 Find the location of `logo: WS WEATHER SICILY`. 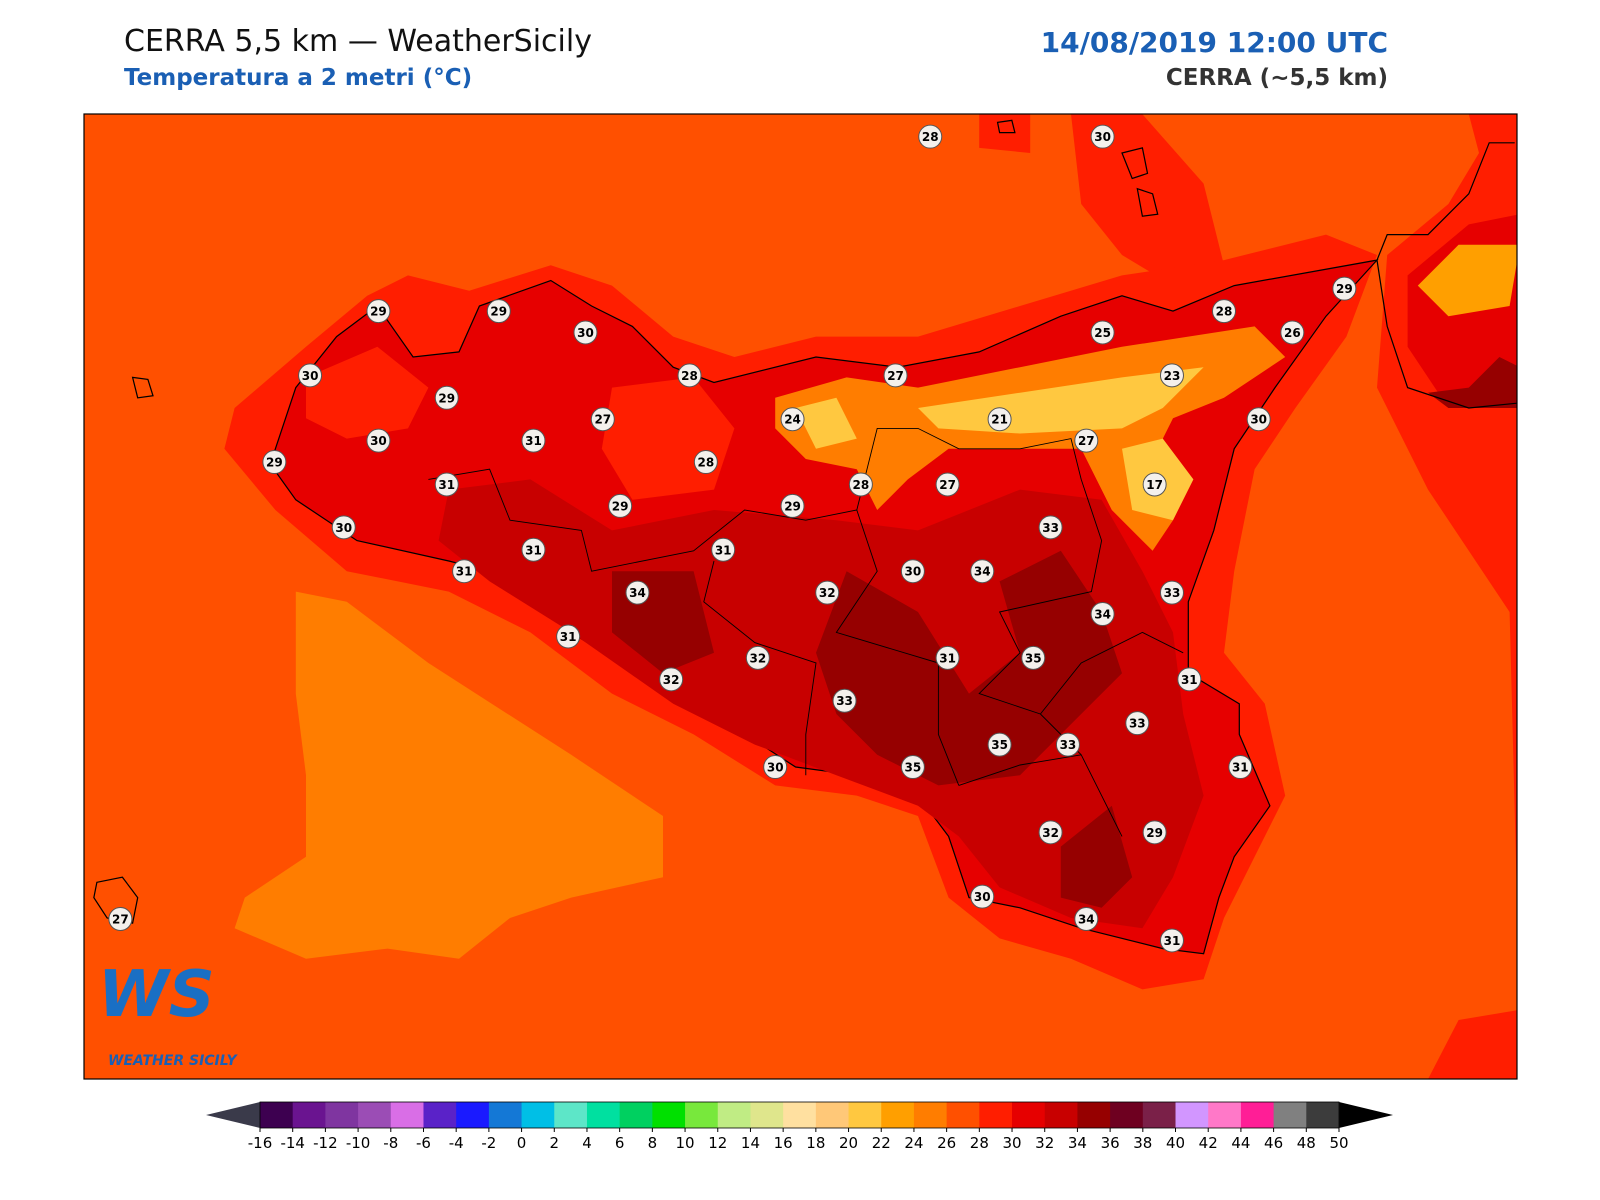

logo: WS WEATHER SICILY is located at coordinates (168, 1013).